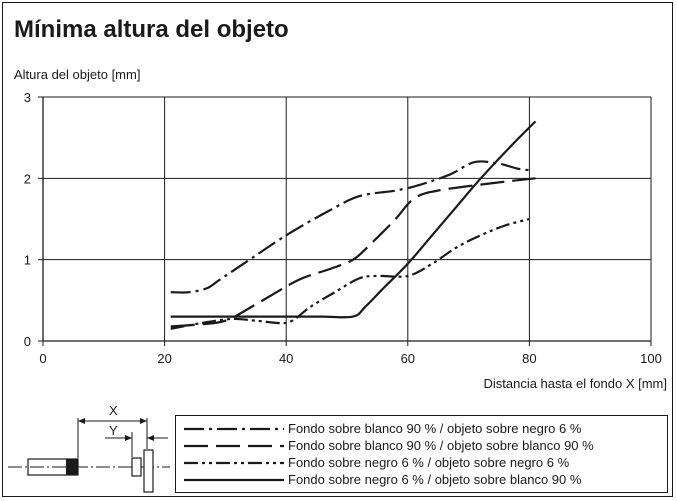 The width and height of the screenshot is (677, 501). I want to click on x-axis-label: Distancia hasta el fondo X [mm], so click(575, 383).